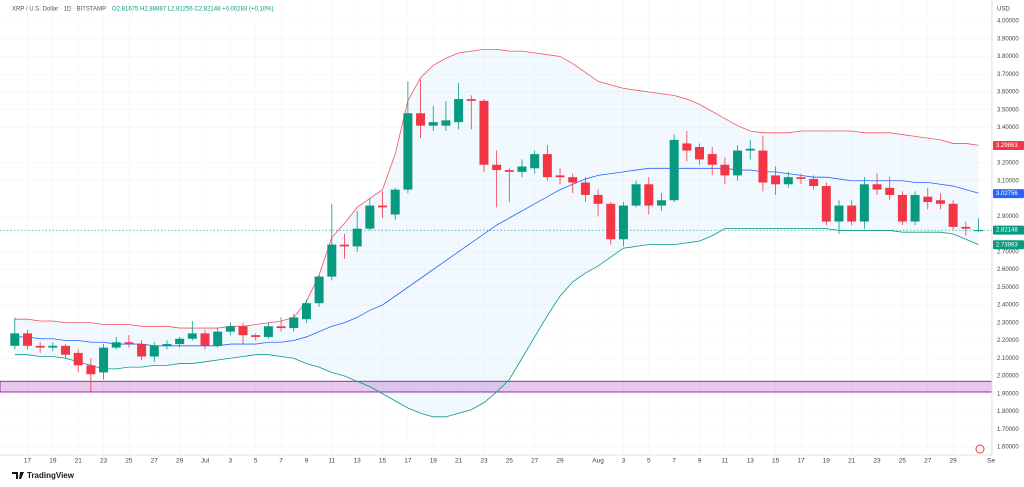 The image size is (1024, 487). I want to click on y-tick-label: 2.20000, so click(1008, 341).